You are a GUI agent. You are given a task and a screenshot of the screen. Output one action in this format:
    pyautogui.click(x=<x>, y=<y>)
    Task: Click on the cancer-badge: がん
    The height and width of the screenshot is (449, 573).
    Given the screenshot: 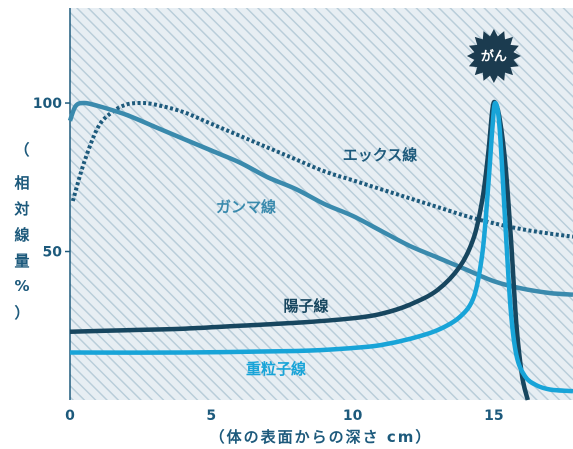 What is the action you would take?
    pyautogui.click(x=493, y=56)
    